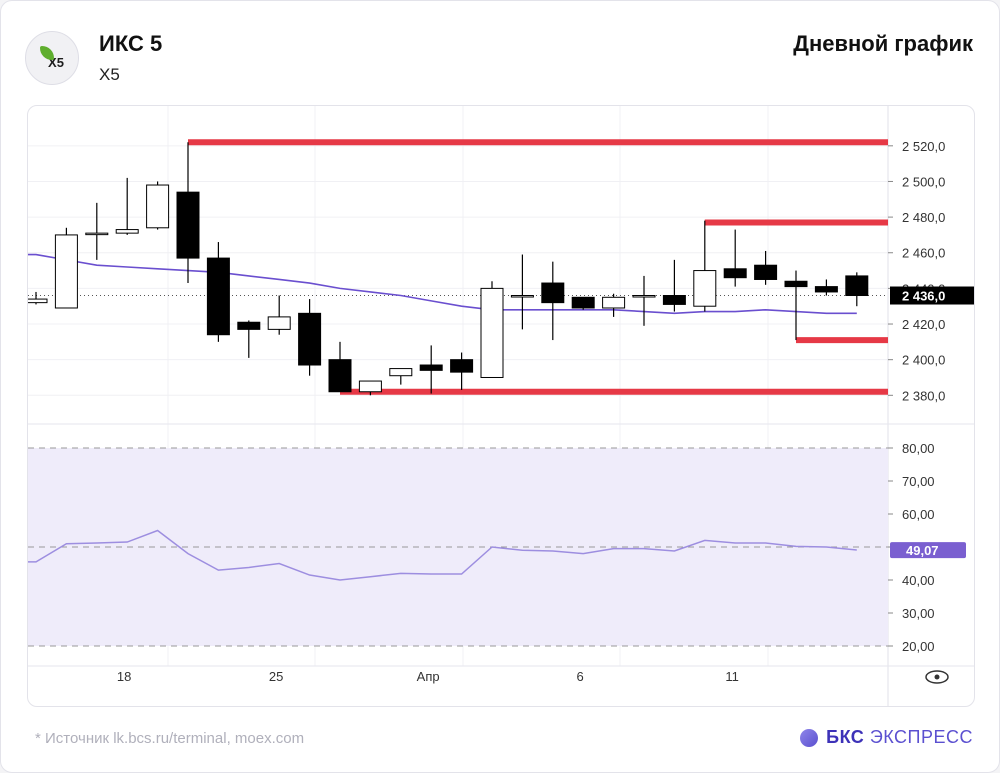 The image size is (1000, 773). Describe the element at coordinates (918, 514) in the screenshot. I see `rsi-tick-label: 60,00` at that location.